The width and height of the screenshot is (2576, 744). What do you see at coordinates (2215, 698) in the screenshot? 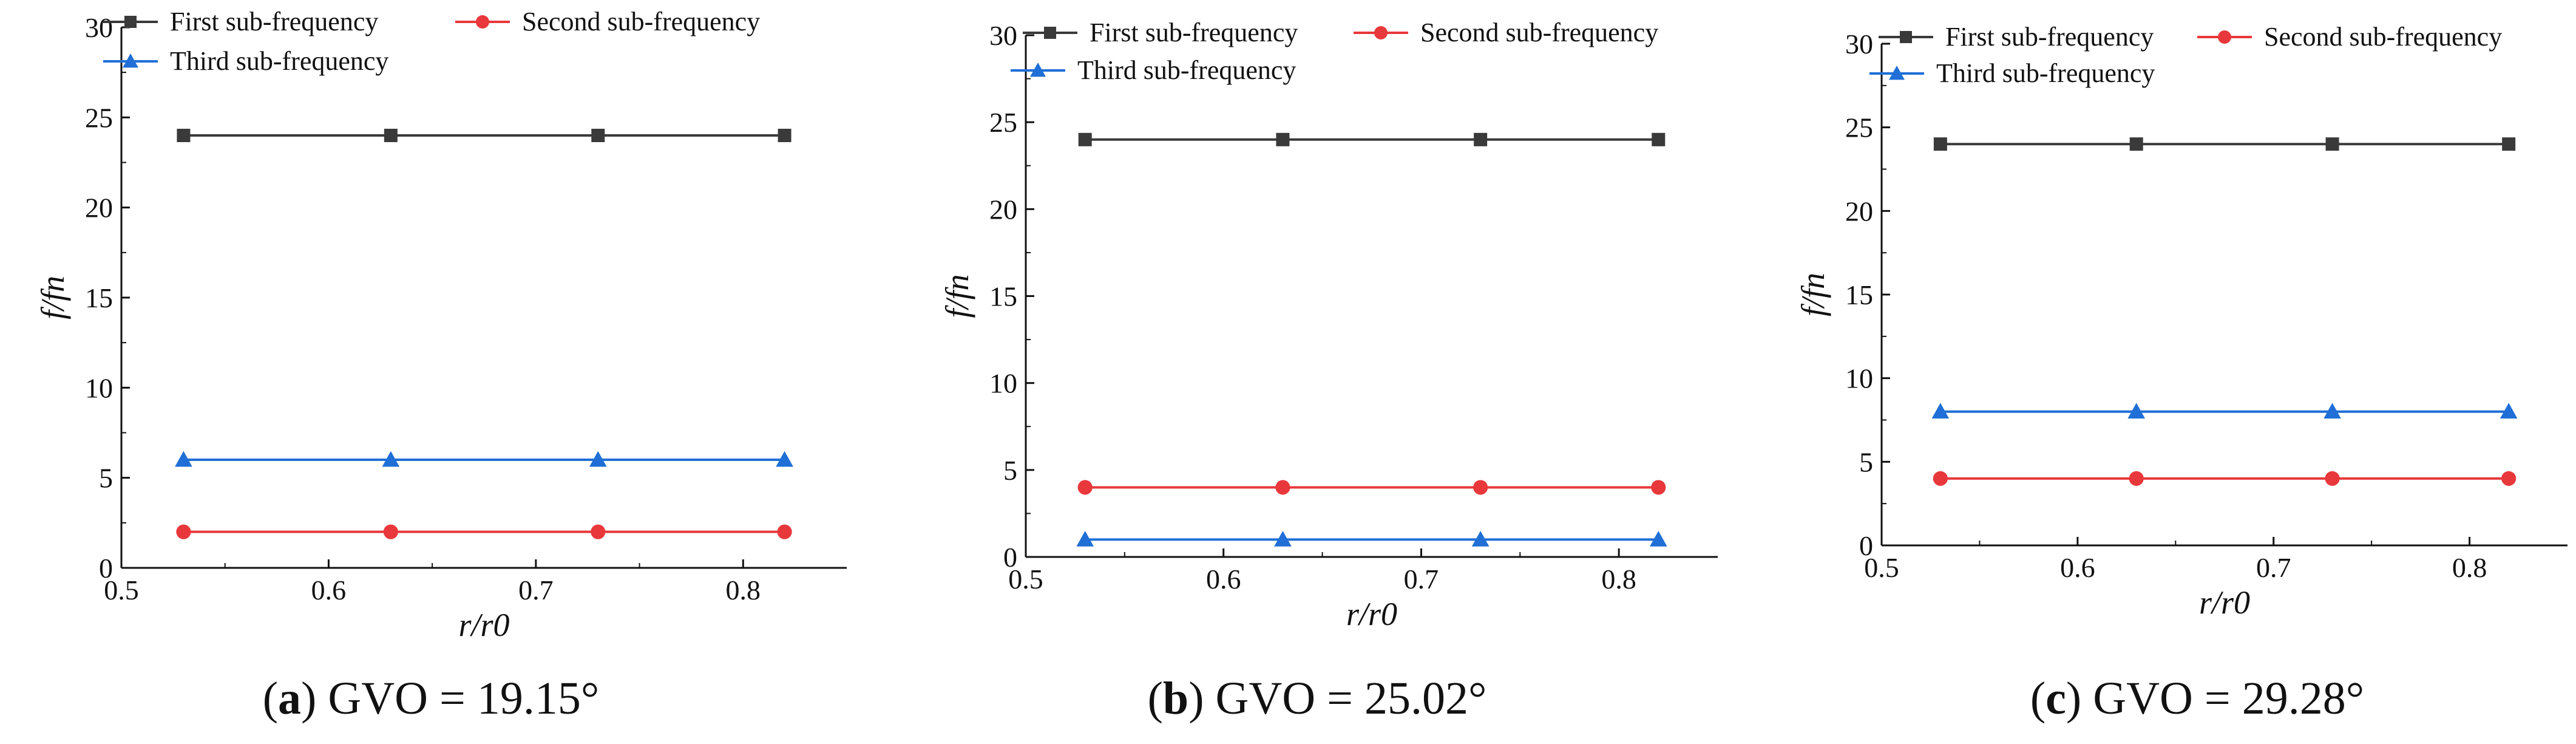
I see `caption-part: ) GVO = 29.28°` at bounding box center [2215, 698].